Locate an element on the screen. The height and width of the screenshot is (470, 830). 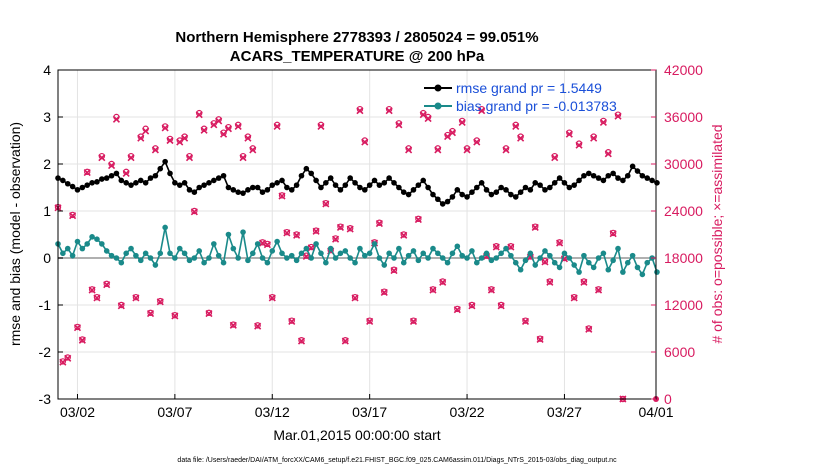
chart-title-line2: ACARS_TEMPERATURE @ 200 hPa is located at coordinates (357, 56).